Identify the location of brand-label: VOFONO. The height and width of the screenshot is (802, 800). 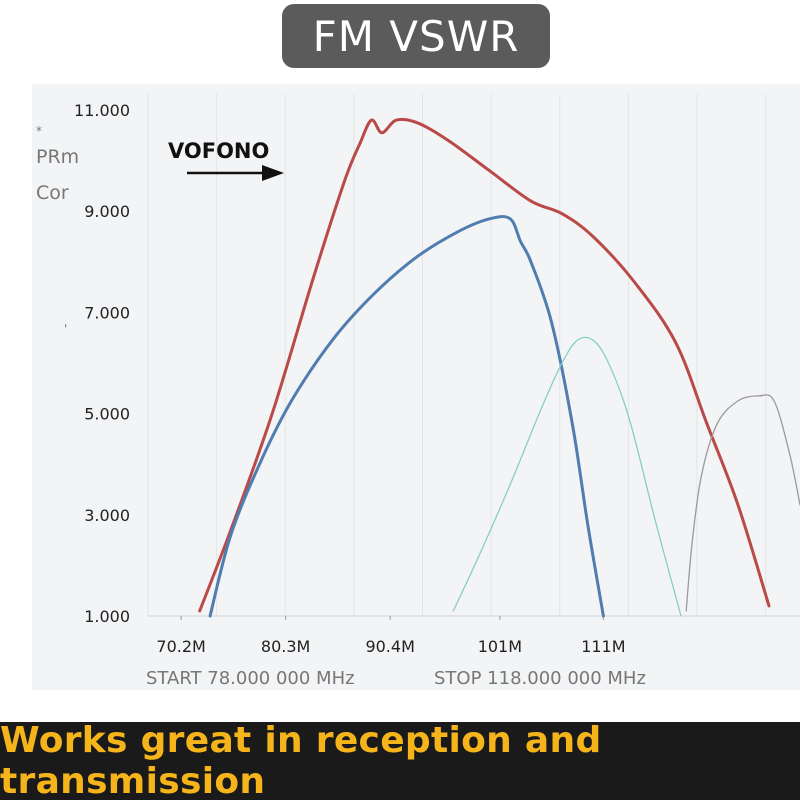
(218, 151).